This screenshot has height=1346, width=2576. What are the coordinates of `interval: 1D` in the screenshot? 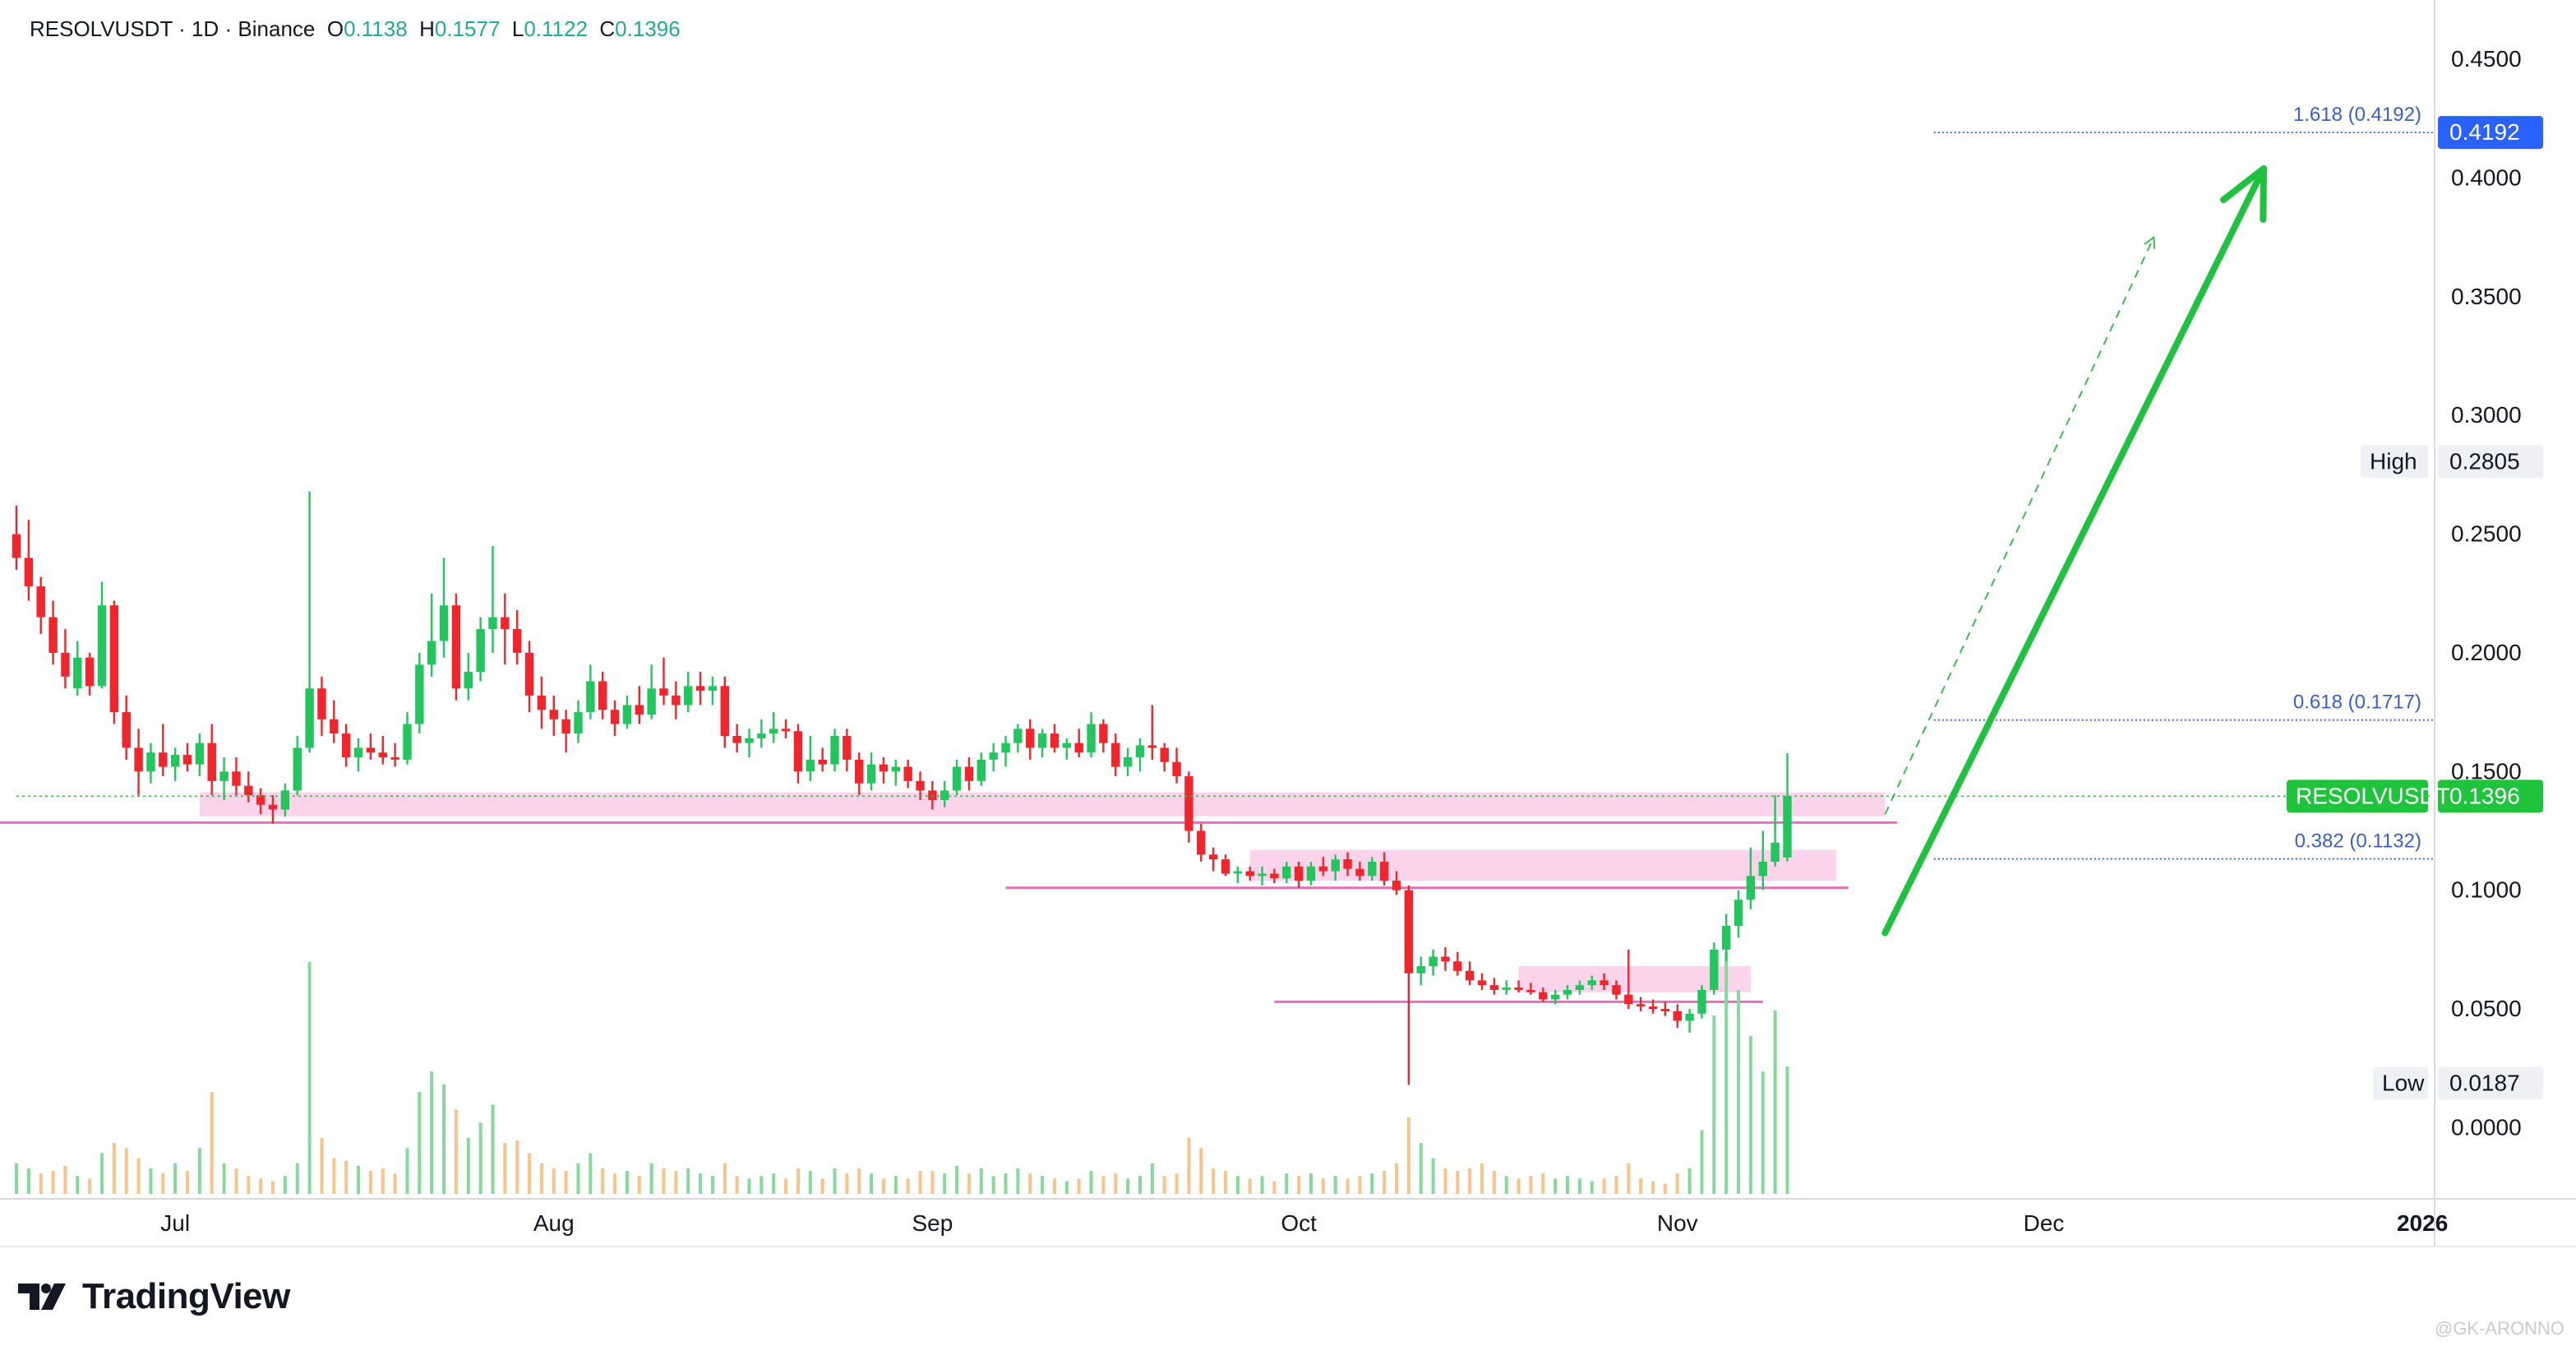 It's located at (205, 28).